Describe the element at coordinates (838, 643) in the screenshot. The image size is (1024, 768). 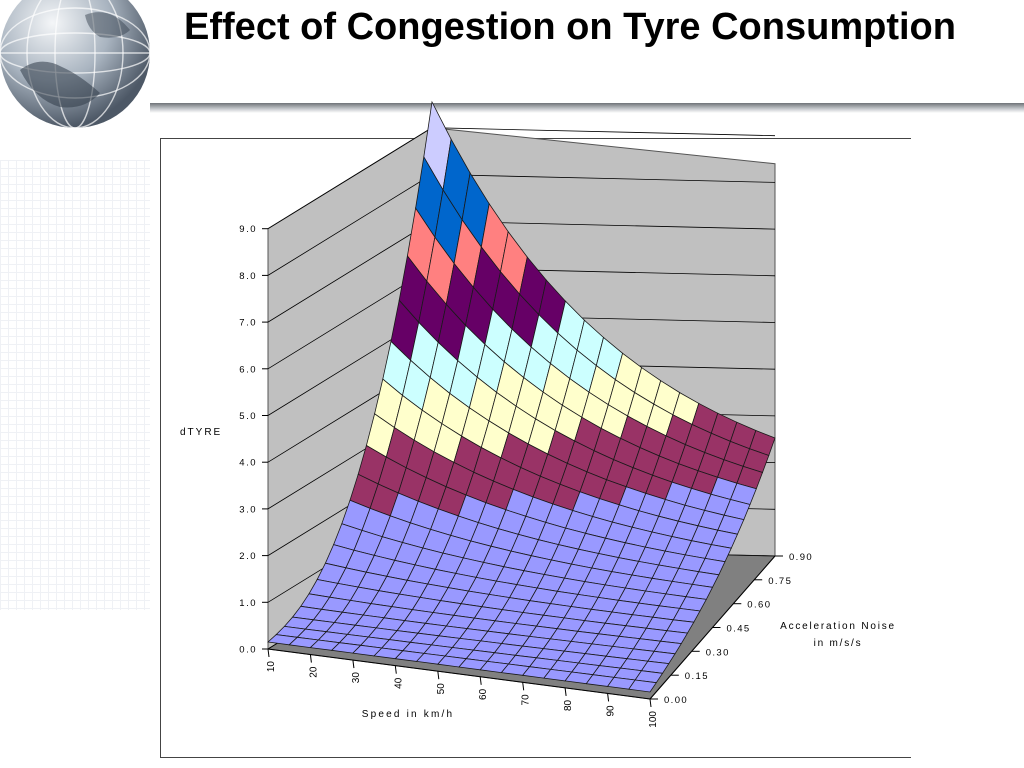
I see `y-axis-label-line-2: in m/s/s` at that location.